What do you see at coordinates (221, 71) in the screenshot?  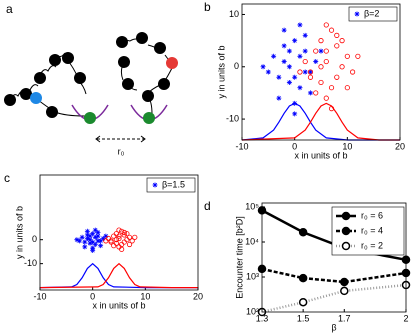 I see `y-axis-label: y in units of b` at bounding box center [221, 71].